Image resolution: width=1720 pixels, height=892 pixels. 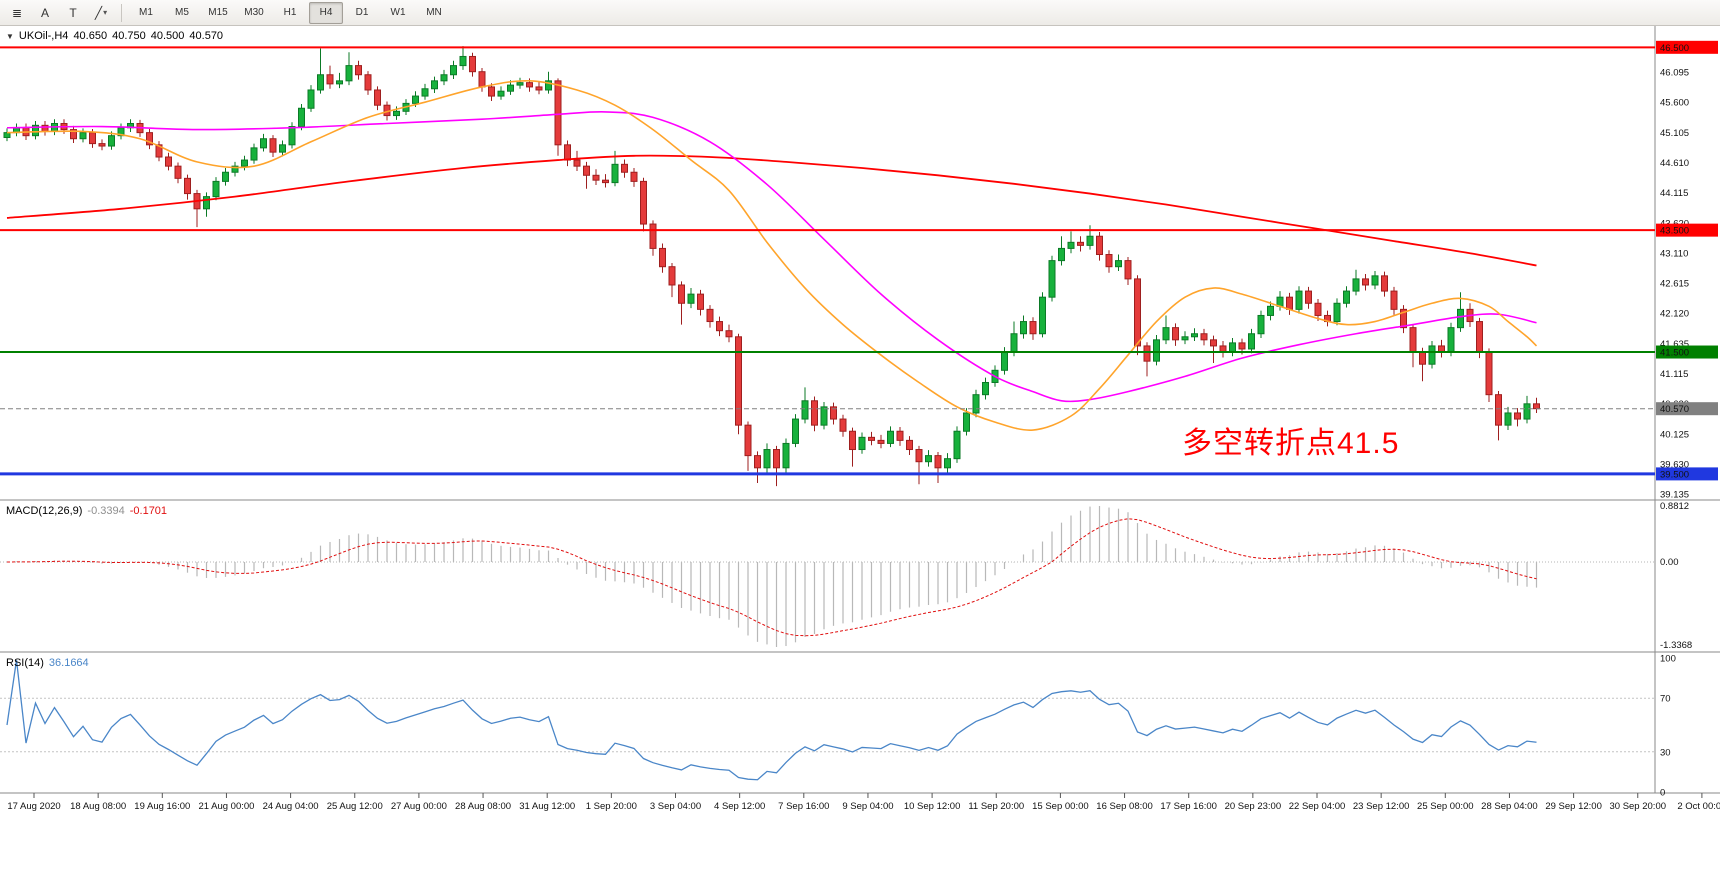 What do you see at coordinates (1665, 752) in the screenshot?
I see `svg-text: 30` at bounding box center [1665, 752].